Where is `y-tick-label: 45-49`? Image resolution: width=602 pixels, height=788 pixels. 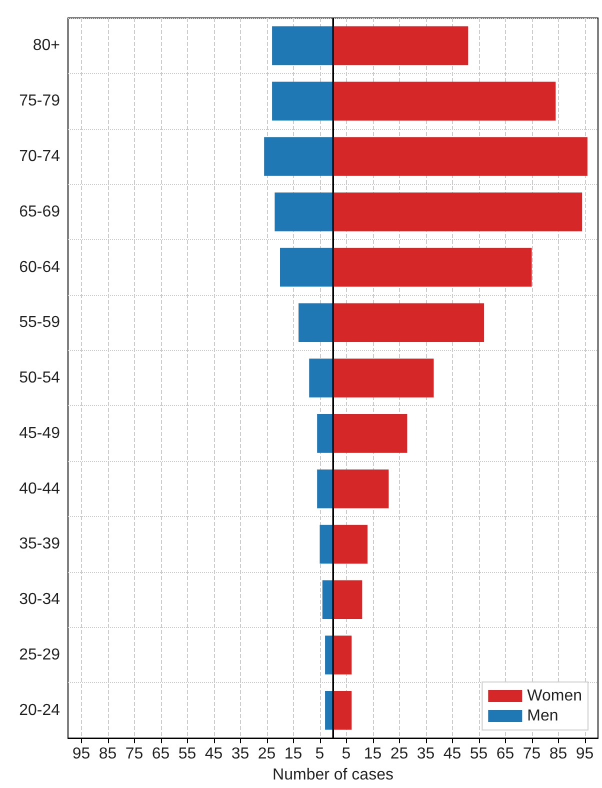 y-tick-label: 45-49 is located at coordinates (39, 433).